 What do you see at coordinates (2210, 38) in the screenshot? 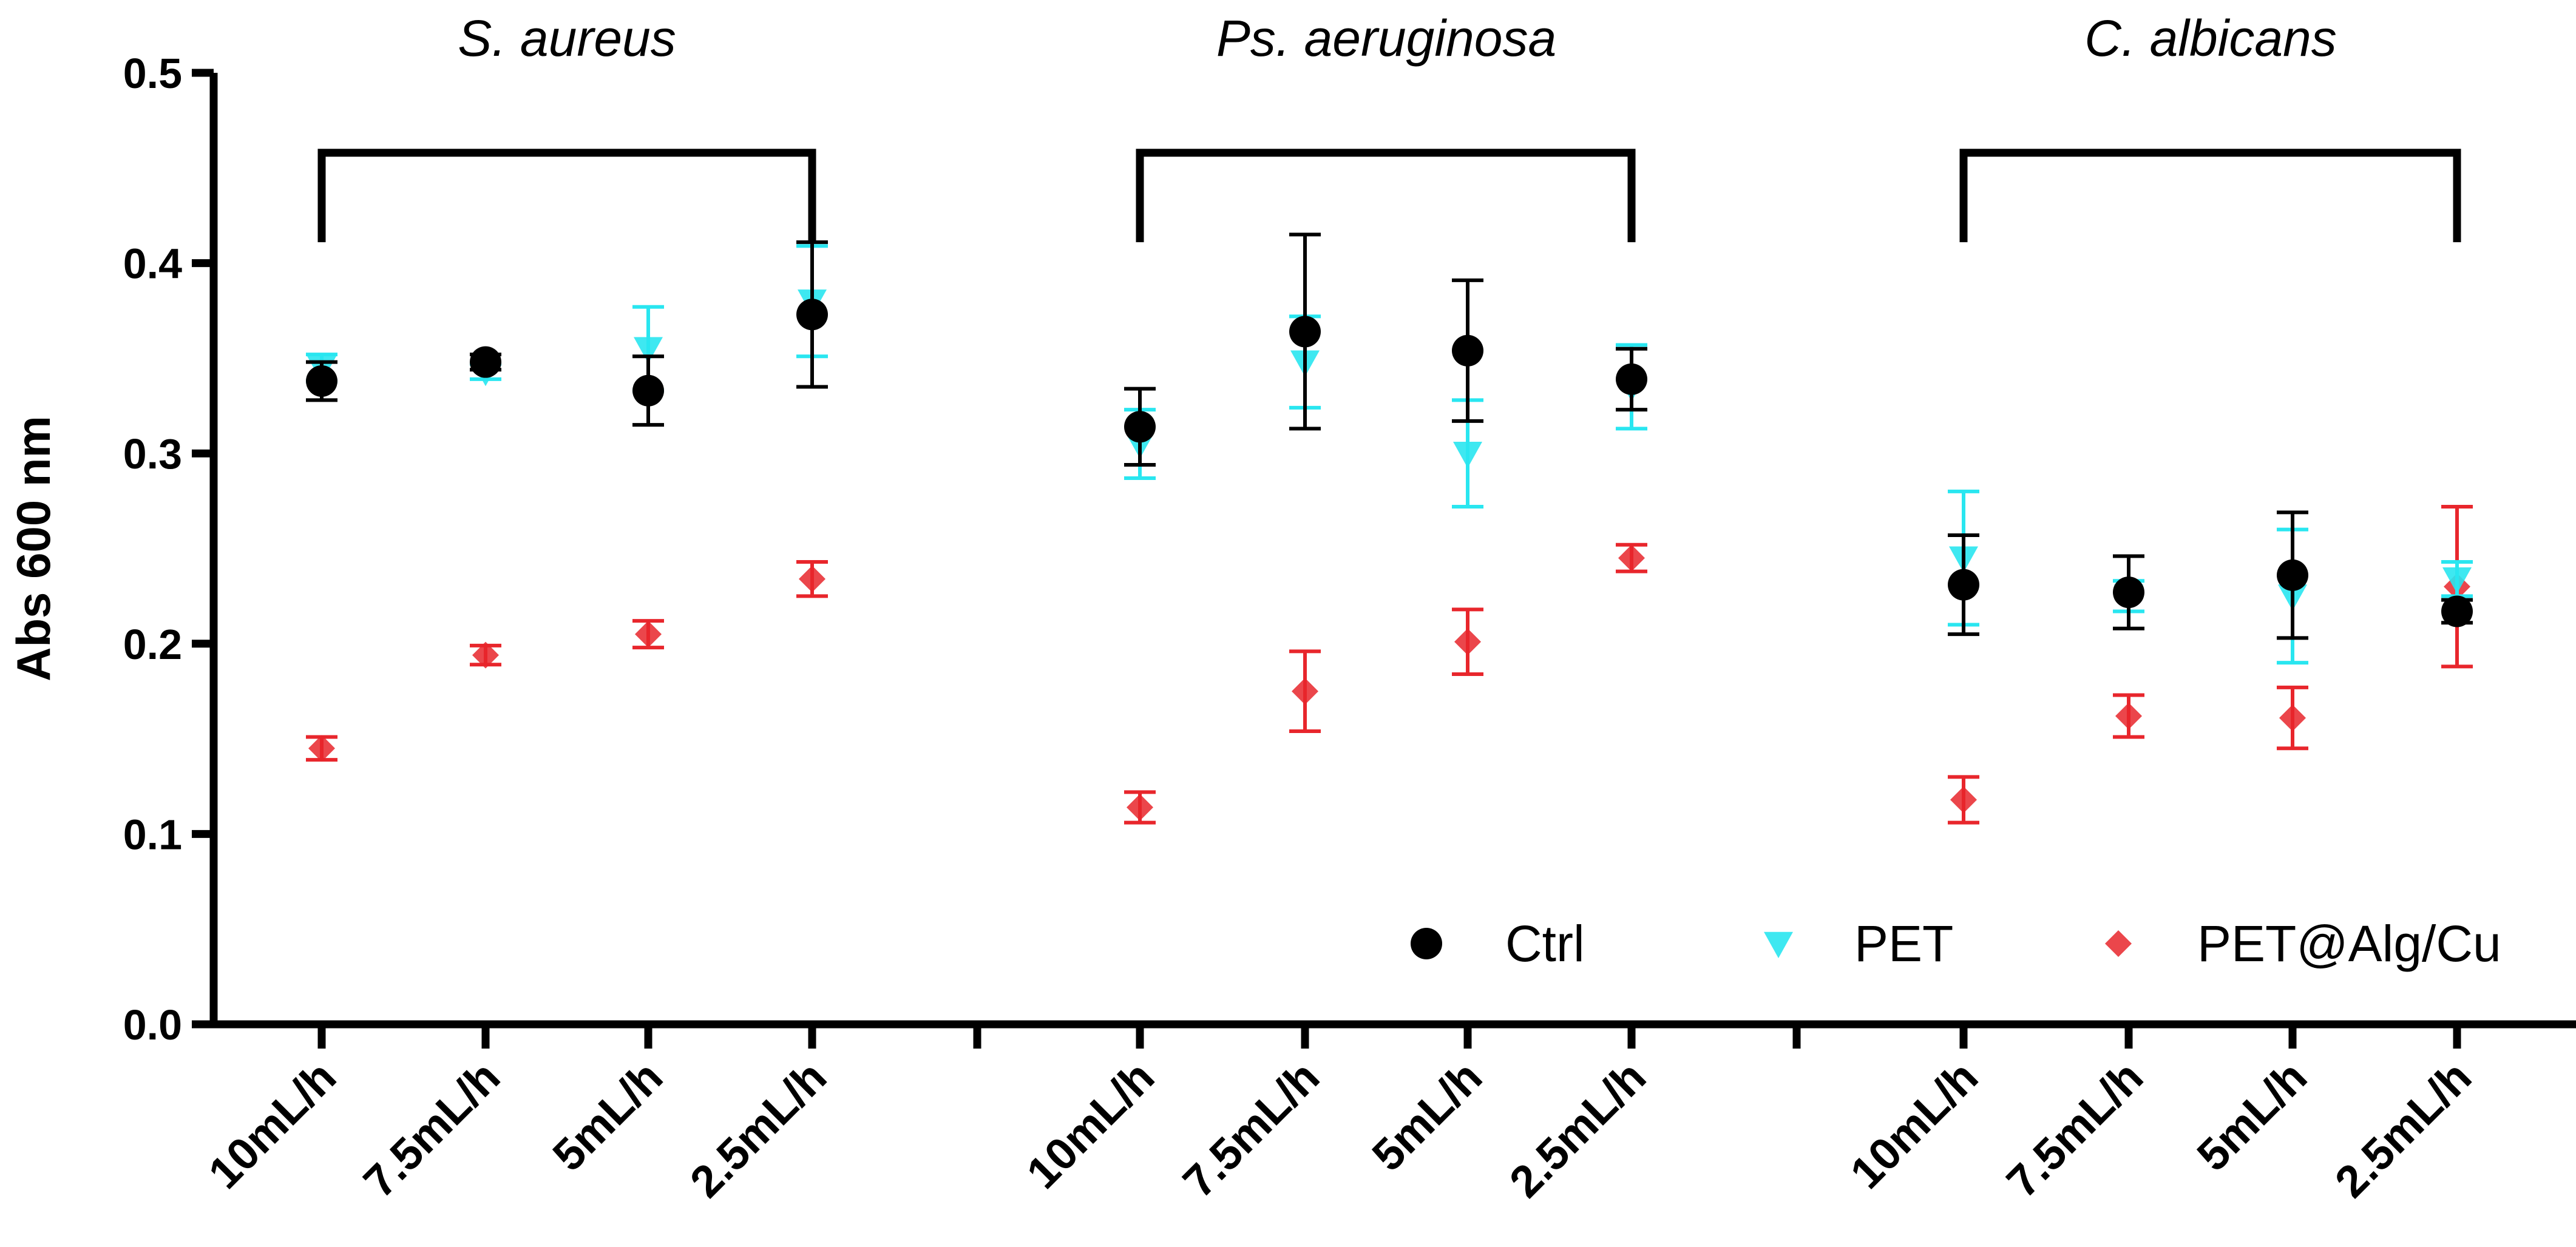
I see `group-title: C. albicans` at bounding box center [2210, 38].